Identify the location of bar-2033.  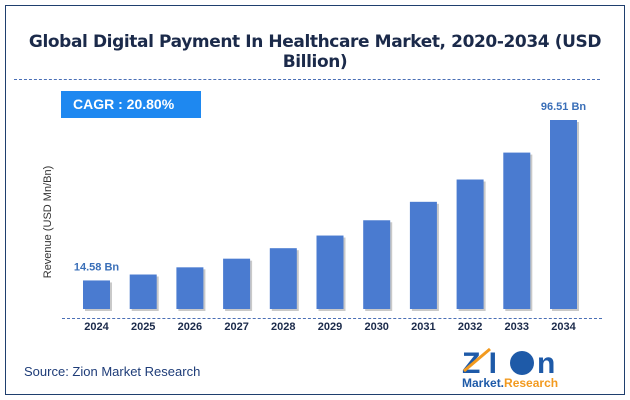
(517, 230).